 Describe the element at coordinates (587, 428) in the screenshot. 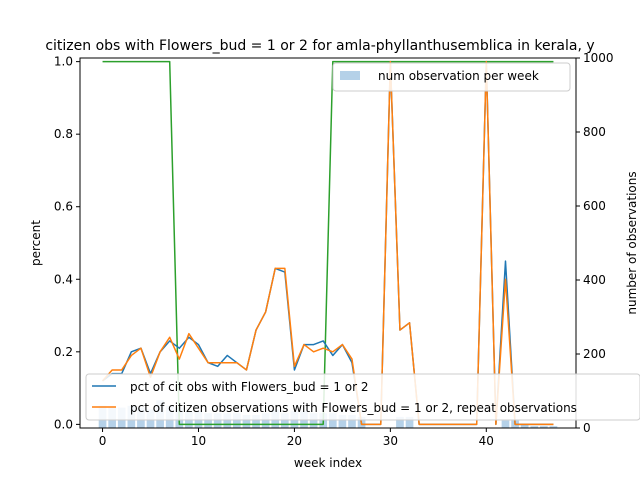

I see `y2-tick-label: 0` at that location.